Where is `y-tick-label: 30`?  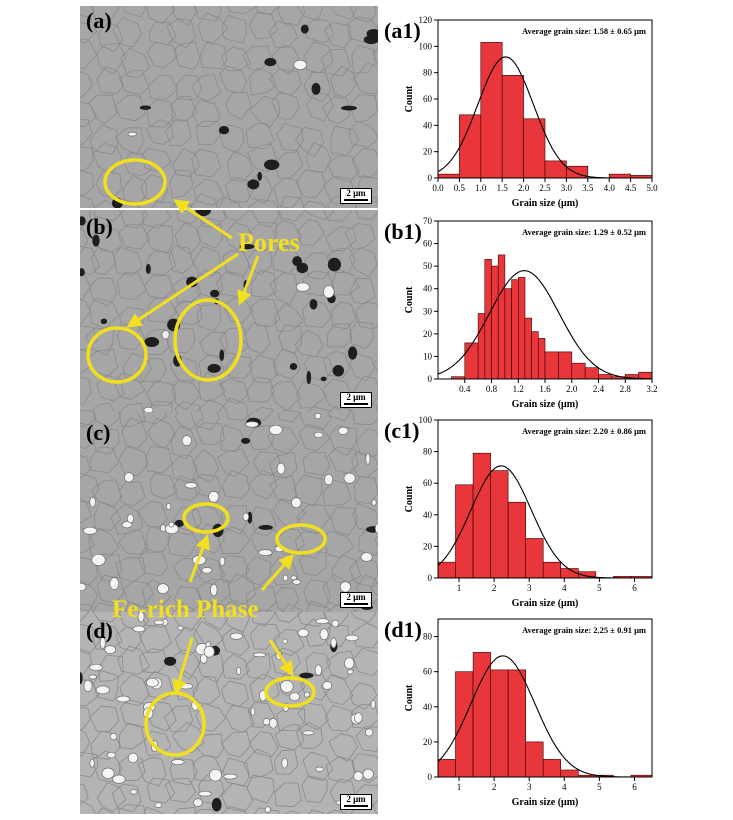 y-tick-label: 30 is located at coordinates (428, 311).